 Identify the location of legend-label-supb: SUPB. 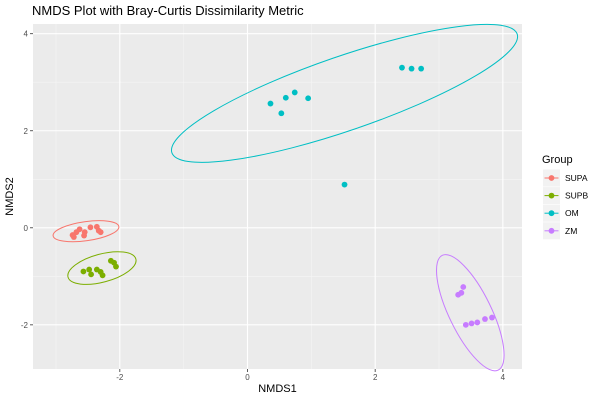
(576, 196).